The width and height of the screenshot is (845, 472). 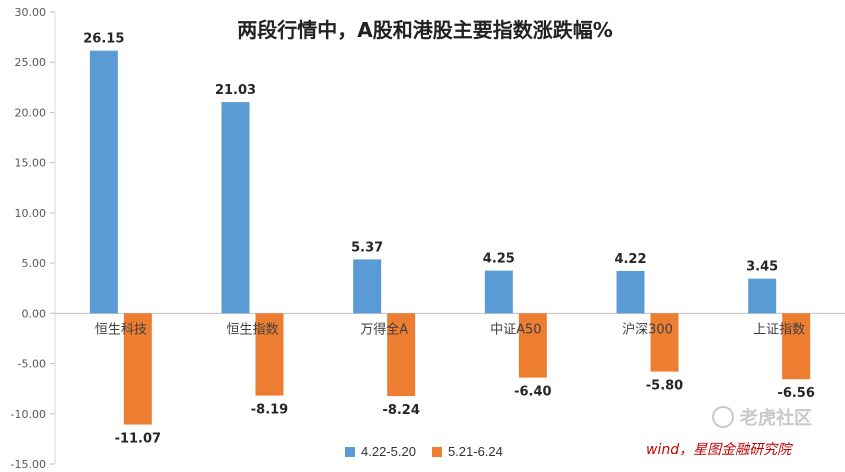 What do you see at coordinates (384, 329) in the screenshot?
I see `x-category-label: 万得全A` at bounding box center [384, 329].